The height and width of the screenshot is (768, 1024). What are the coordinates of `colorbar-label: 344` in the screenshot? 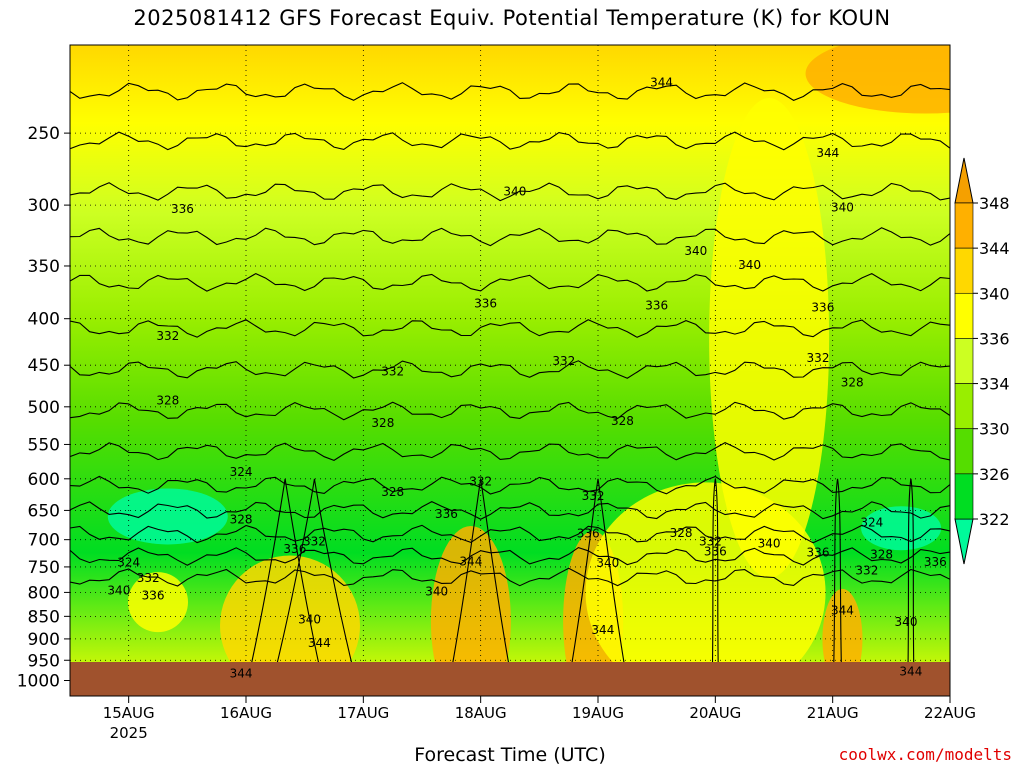 It's located at (994, 248).